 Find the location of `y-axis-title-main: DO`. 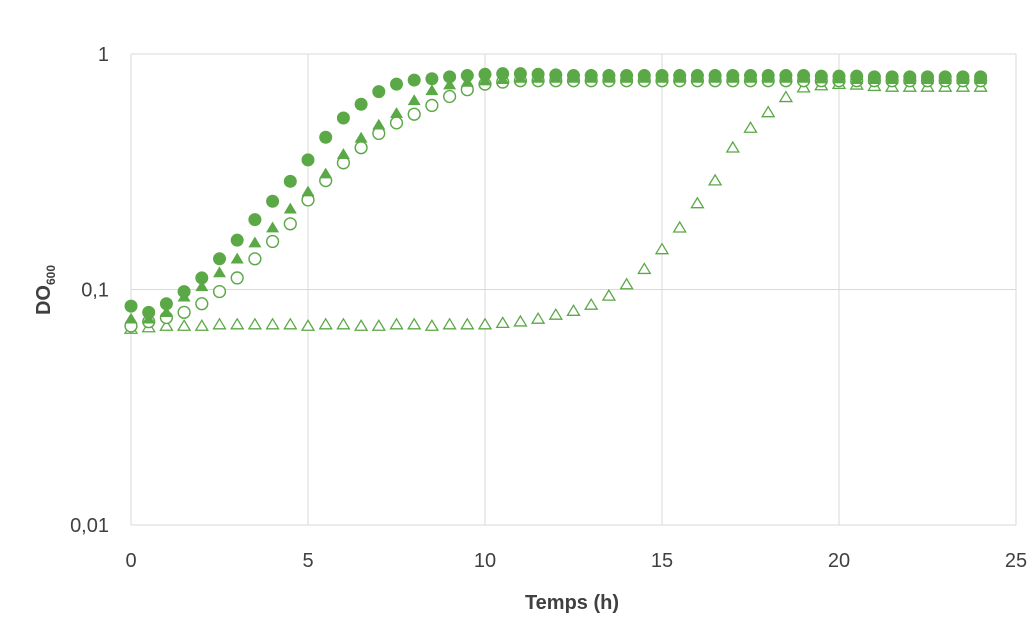

y-axis-title-main: DO is located at coordinates (44, 300).